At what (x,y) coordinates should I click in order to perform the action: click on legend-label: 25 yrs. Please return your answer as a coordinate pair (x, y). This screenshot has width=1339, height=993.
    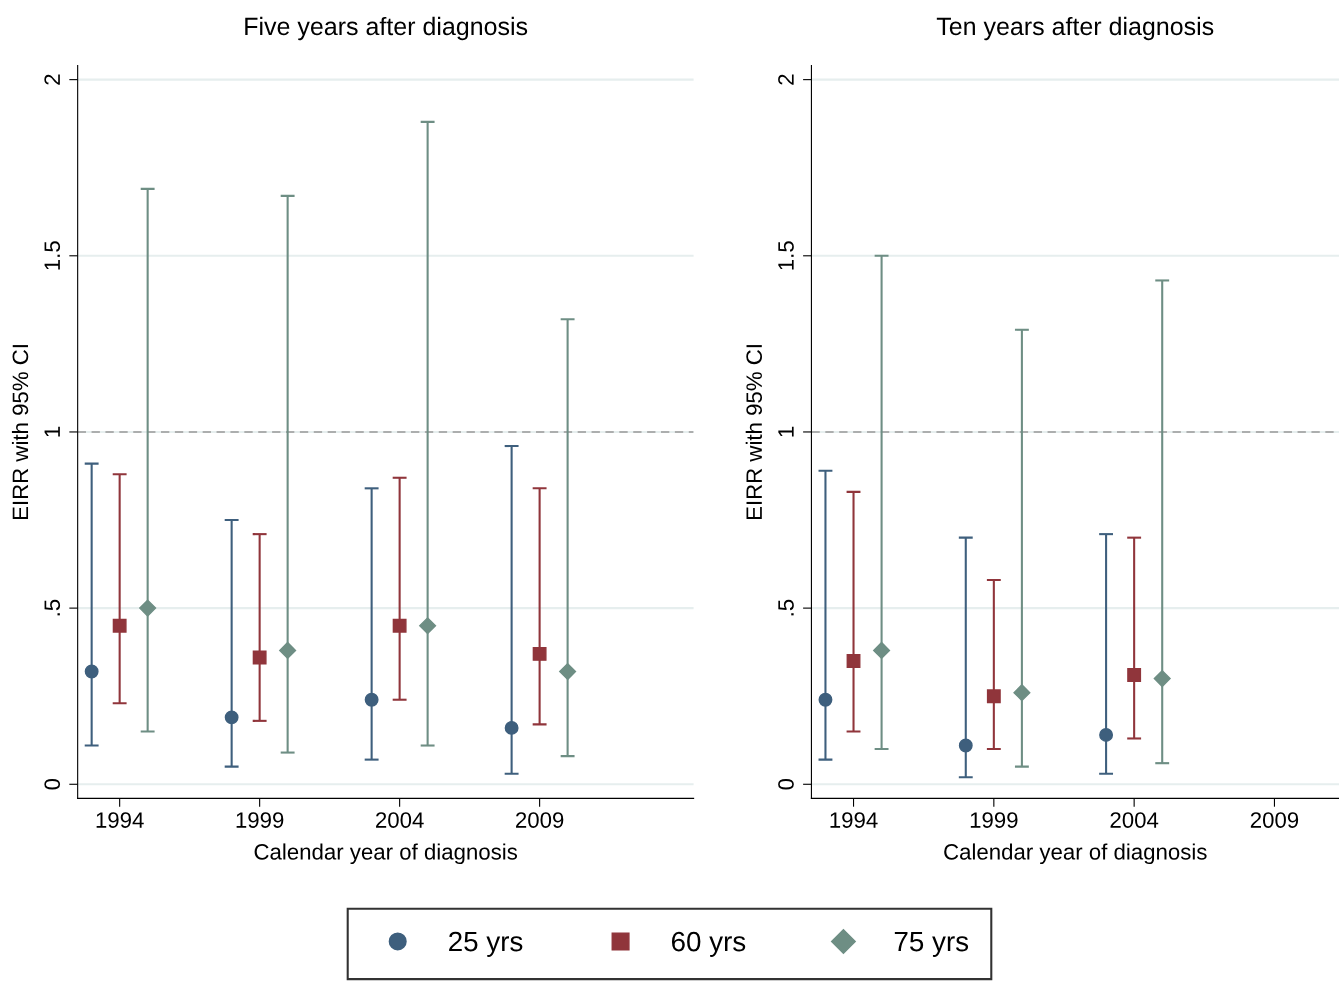
    Looking at the image, I should click on (486, 944).